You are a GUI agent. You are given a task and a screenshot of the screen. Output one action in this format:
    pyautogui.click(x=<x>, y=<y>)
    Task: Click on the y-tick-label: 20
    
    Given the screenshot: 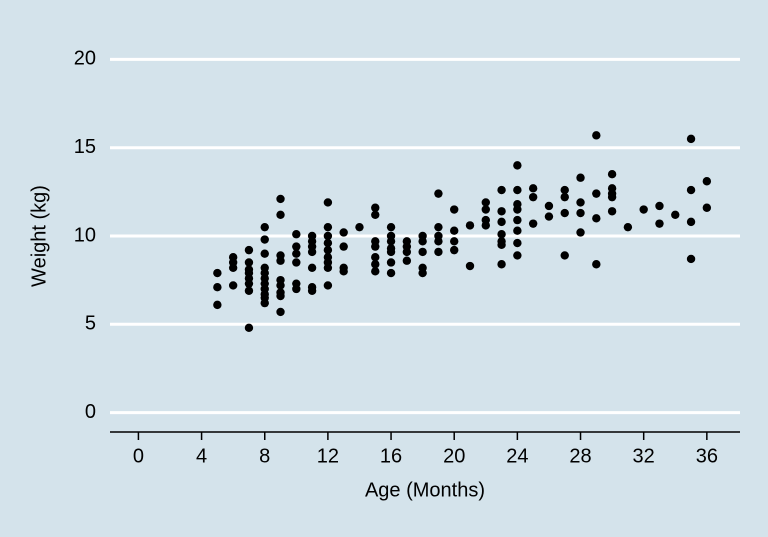 What is the action you would take?
    pyautogui.click(x=85, y=59)
    